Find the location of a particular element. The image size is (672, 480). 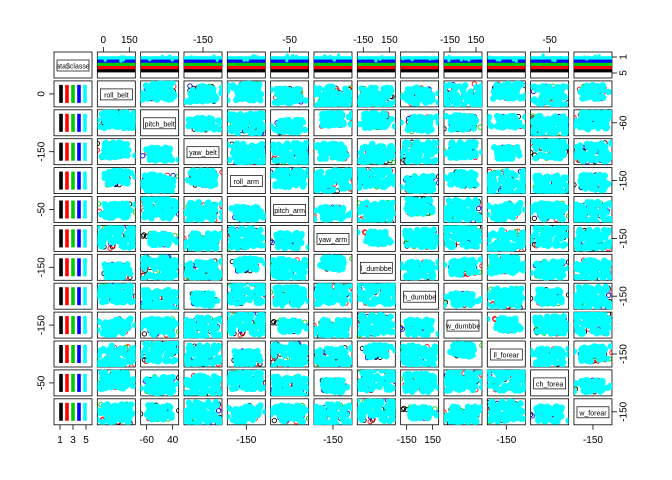

panel-3-3: yaw_belt is located at coordinates (203, 152).